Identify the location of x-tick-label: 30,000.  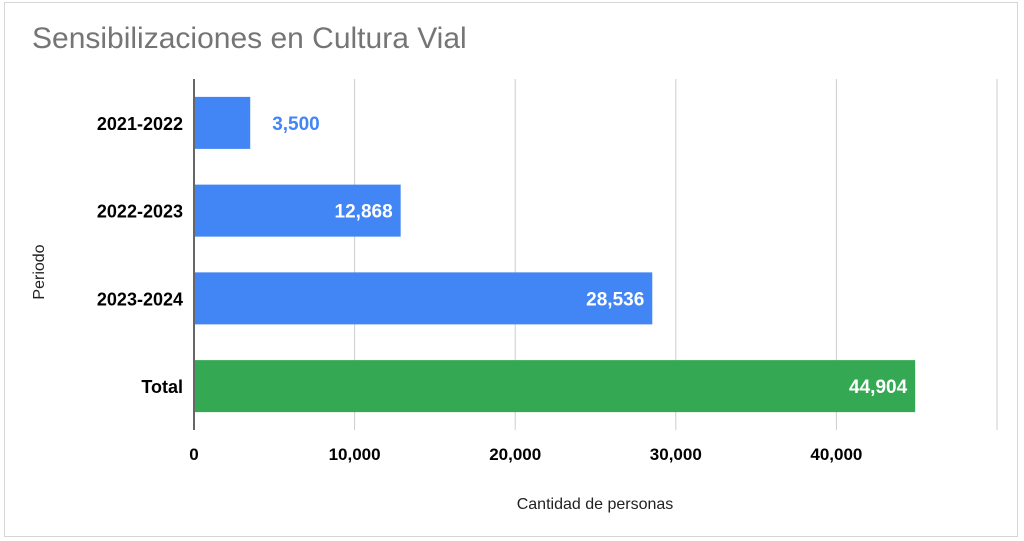
(676, 454).